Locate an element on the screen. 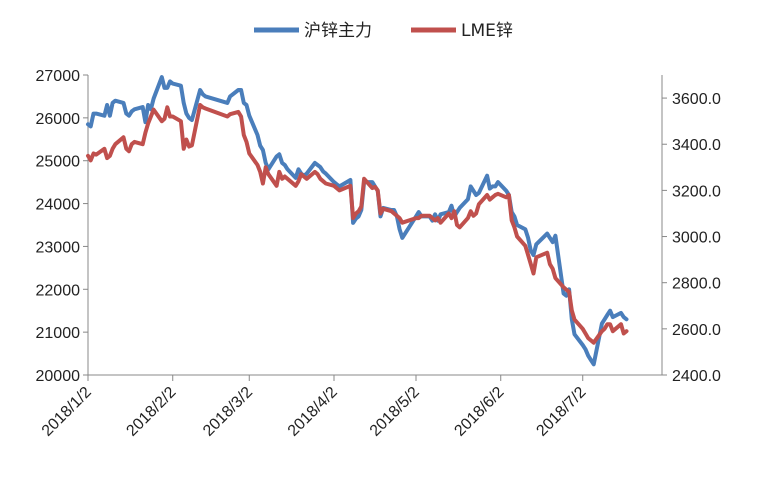 The width and height of the screenshot is (773, 498). x-tick-label: 2018/2/2 is located at coordinates (152, 412).